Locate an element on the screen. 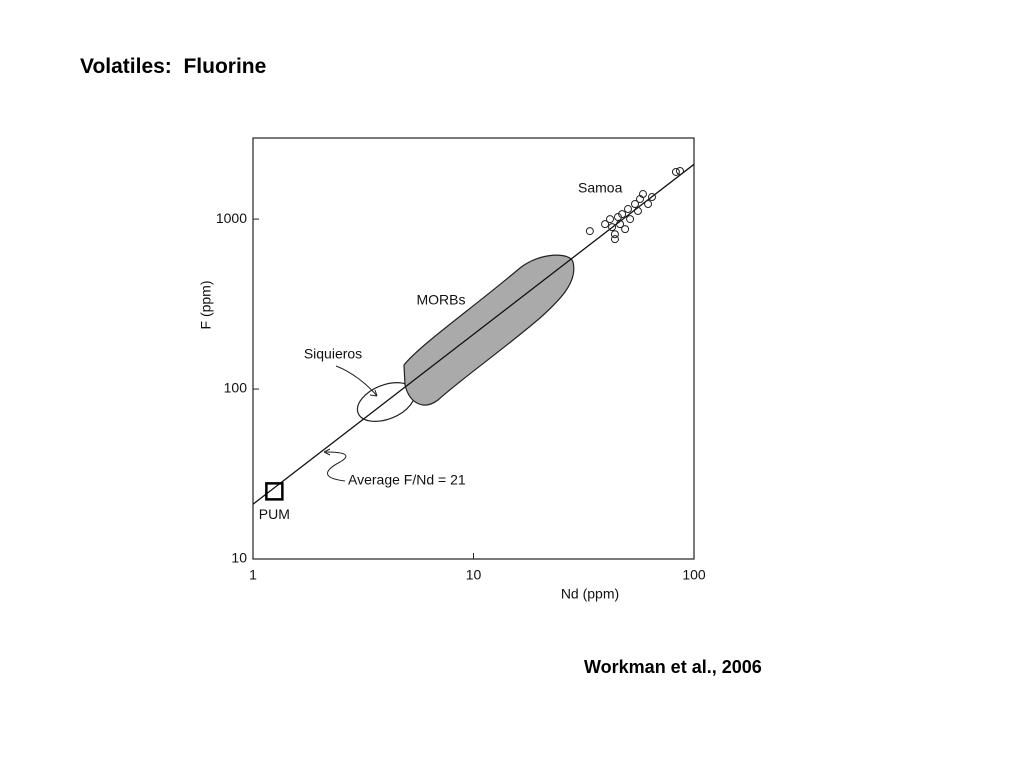  x-tick-label: 100 is located at coordinates (694, 575).